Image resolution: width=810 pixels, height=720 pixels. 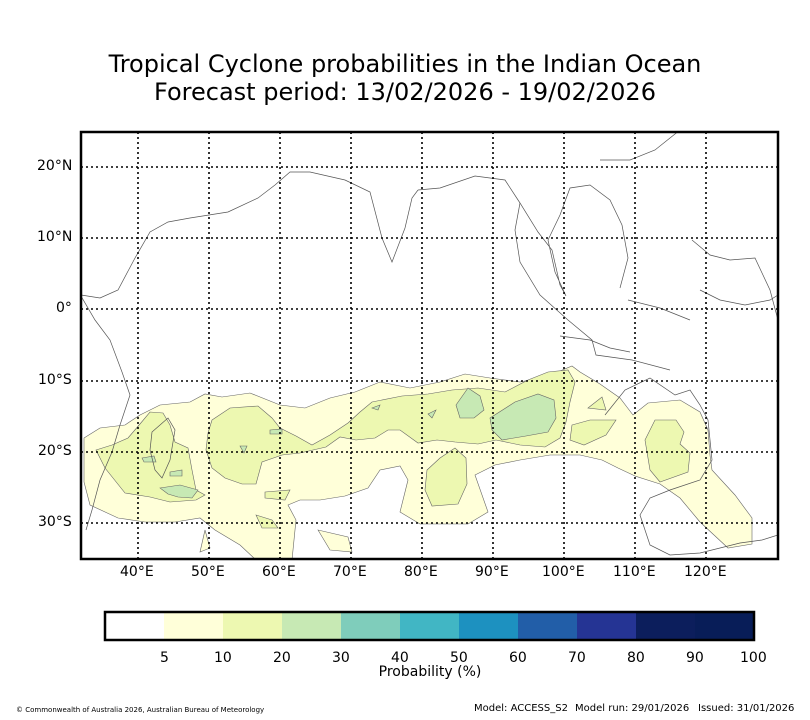 What do you see at coordinates (164, 658) in the screenshot?
I see `colorbar-tick: 5` at bounding box center [164, 658].